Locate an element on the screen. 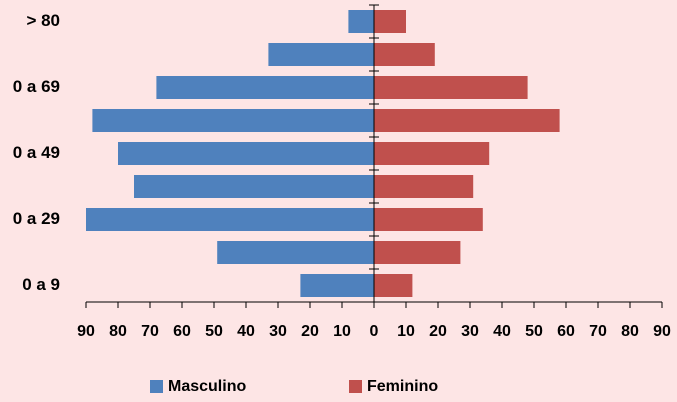 Image resolution: width=677 pixels, height=402 pixels. x-tick-label: 0 is located at coordinates (374, 331).